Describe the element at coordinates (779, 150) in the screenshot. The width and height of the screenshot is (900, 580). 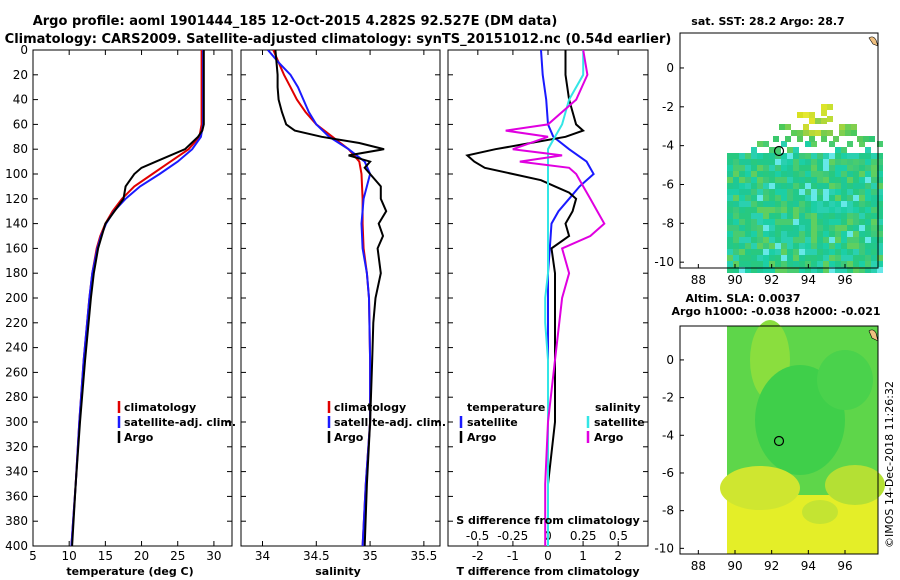
I see `sst-map-frame` at that location.